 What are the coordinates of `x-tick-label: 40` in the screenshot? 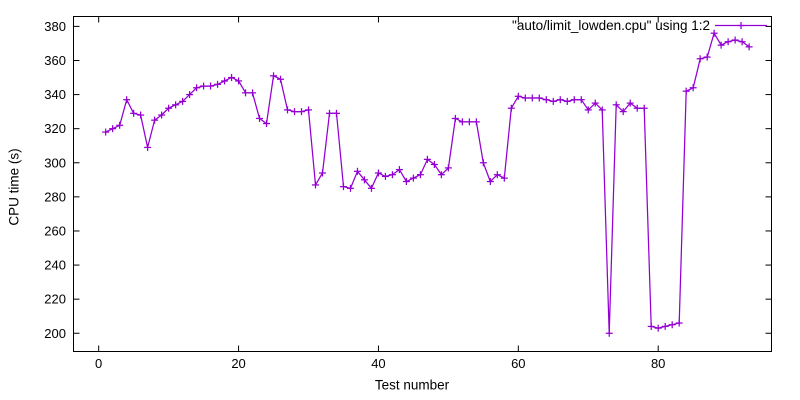 It's located at (378, 363).